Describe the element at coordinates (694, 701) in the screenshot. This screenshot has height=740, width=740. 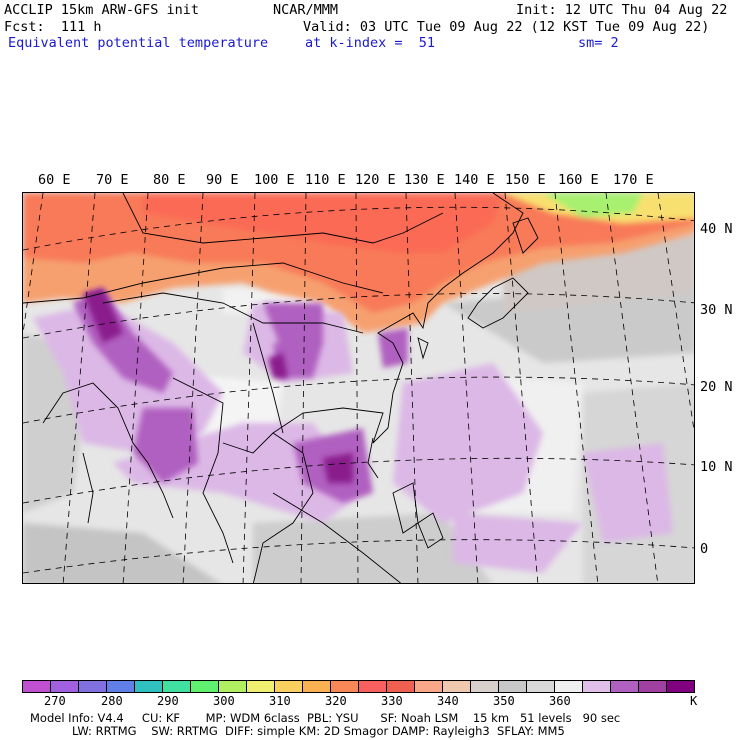
I see `colorbar-unit: K` at that location.